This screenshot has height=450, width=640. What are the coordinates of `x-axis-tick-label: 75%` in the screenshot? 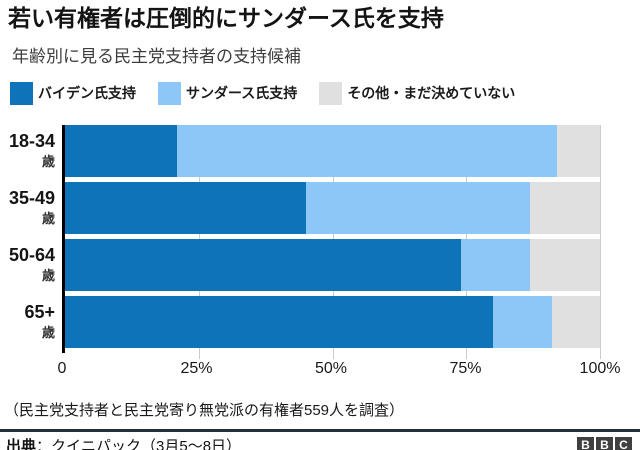 It's located at (465, 368).